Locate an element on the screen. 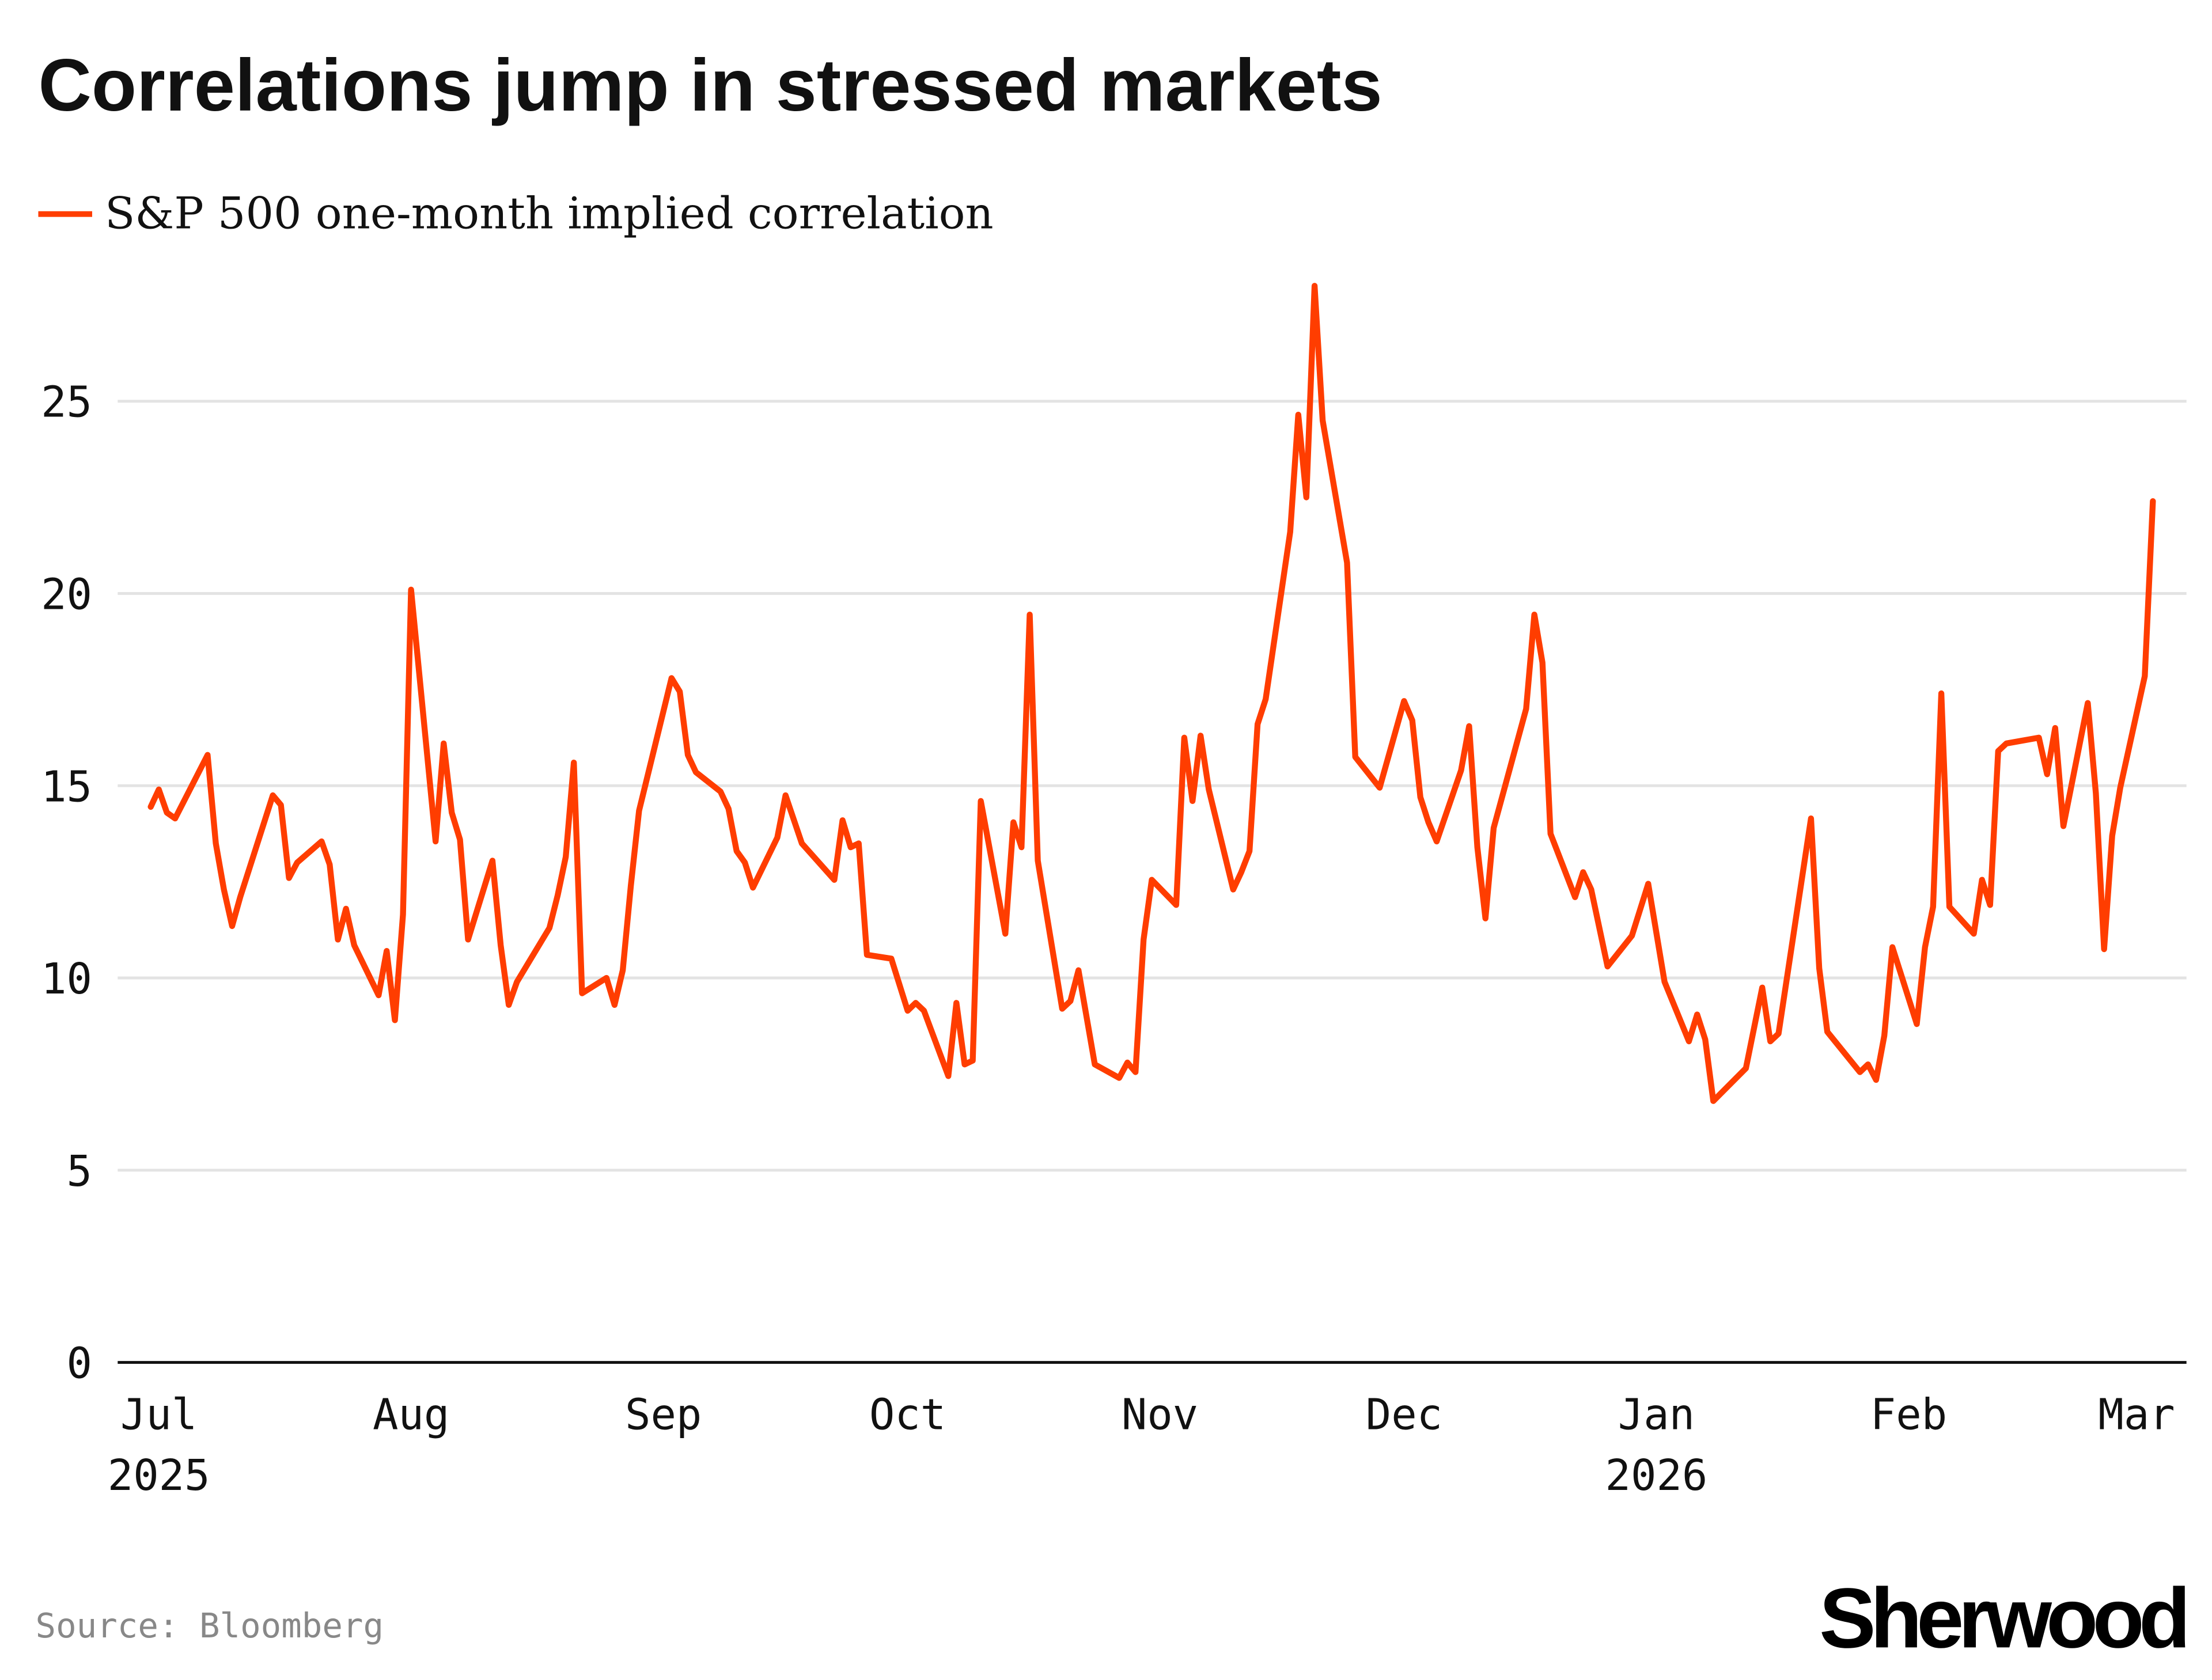  x-tick-label: Dec is located at coordinates (1404, 1414).